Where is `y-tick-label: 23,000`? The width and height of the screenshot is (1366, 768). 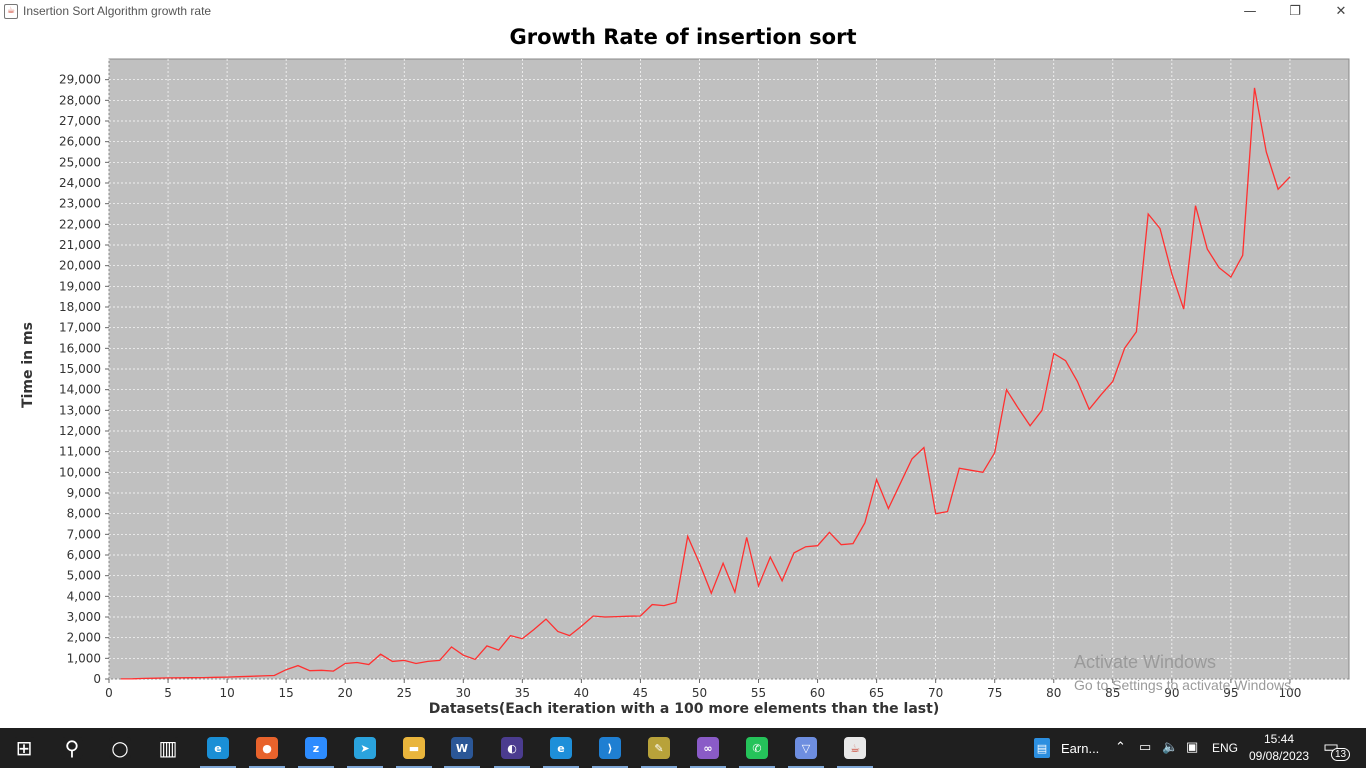
y-tick-label: 23,000 is located at coordinates (80, 204).